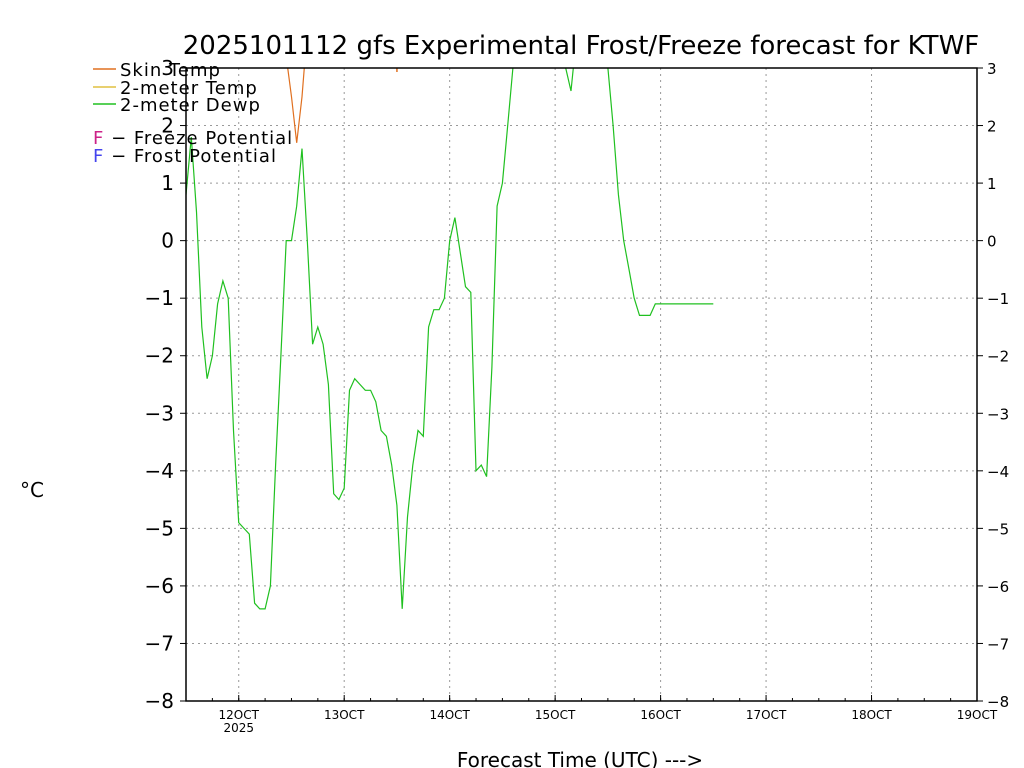 The image size is (1024, 768). What do you see at coordinates (189, 88) in the screenshot?
I see `legend-label-2m-temp: 2-meter Temp` at bounding box center [189, 88].